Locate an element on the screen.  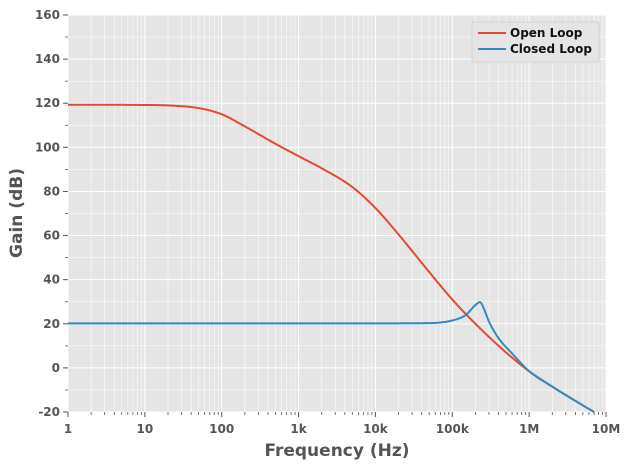
y-tick-label: 40 is located at coordinates (51, 280).